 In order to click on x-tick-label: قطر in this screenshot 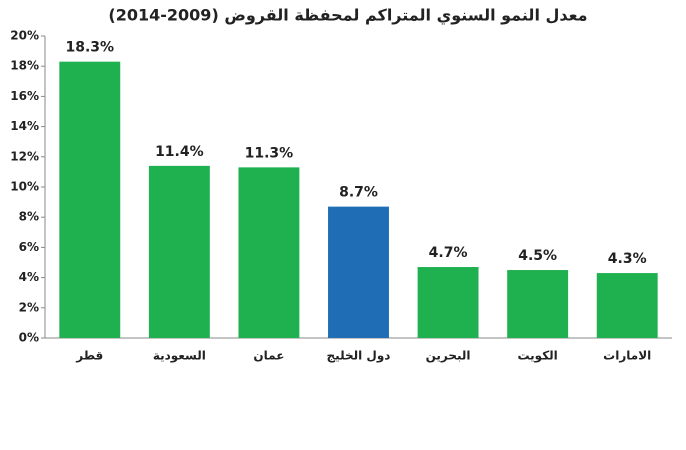, I will do `click(89, 356)`.